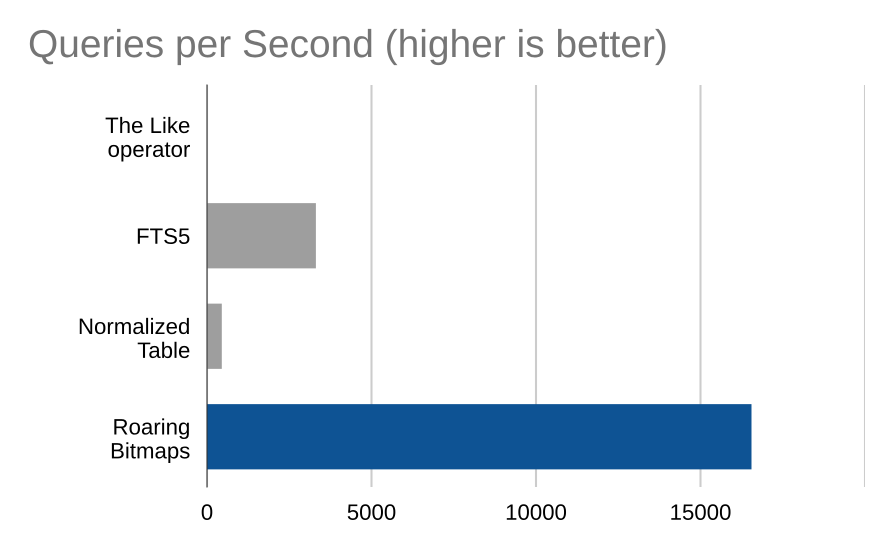 The height and width of the screenshot is (550, 892). Describe the element at coordinates (701, 512) in the screenshot. I see `x-tick-label: 15000` at that location.